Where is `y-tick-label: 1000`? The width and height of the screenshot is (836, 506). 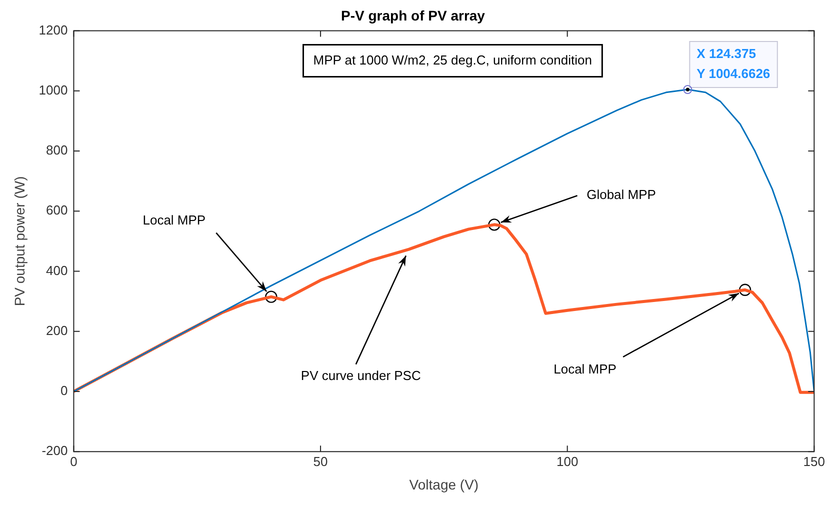
y-tick-label: 1000 is located at coordinates (53, 90).